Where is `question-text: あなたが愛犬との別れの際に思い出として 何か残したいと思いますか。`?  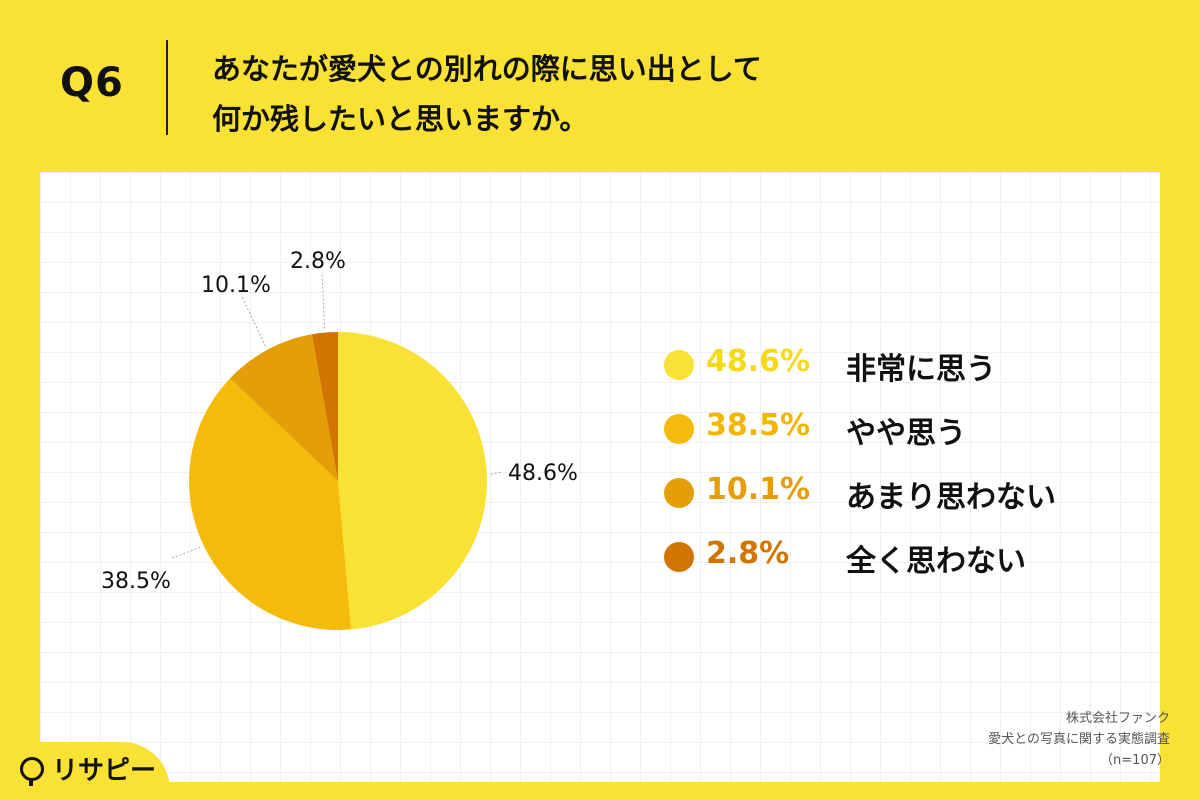 question-text: あなたが愛犬との別れの際に思い出として 何か残したいと思いますか。 is located at coordinates (487, 94).